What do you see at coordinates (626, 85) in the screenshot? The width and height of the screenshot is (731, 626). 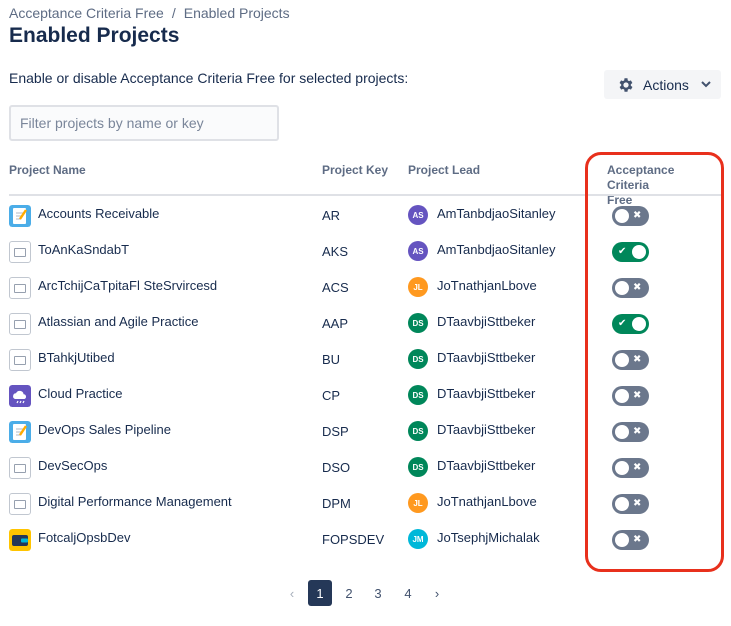 I see `gear-icon` at bounding box center [626, 85].